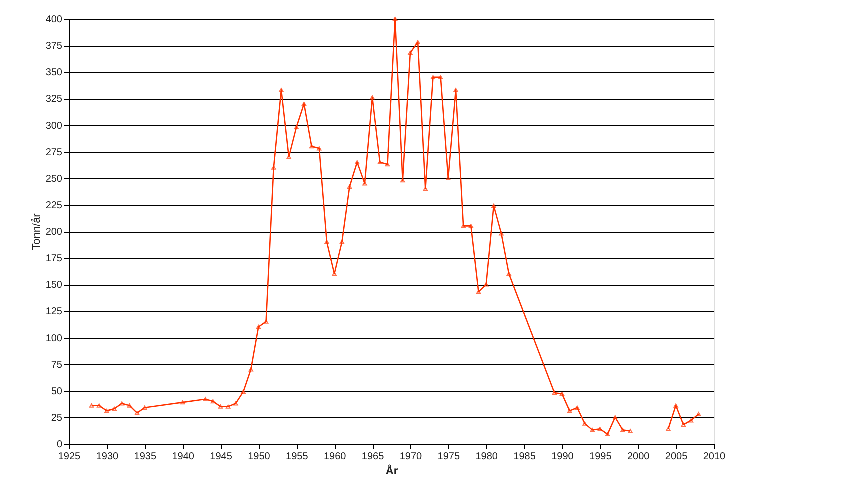 The height and width of the screenshot is (497, 853). What do you see at coordinates (54, 259) in the screenshot?
I see `y-tick-label: 175` at bounding box center [54, 259].